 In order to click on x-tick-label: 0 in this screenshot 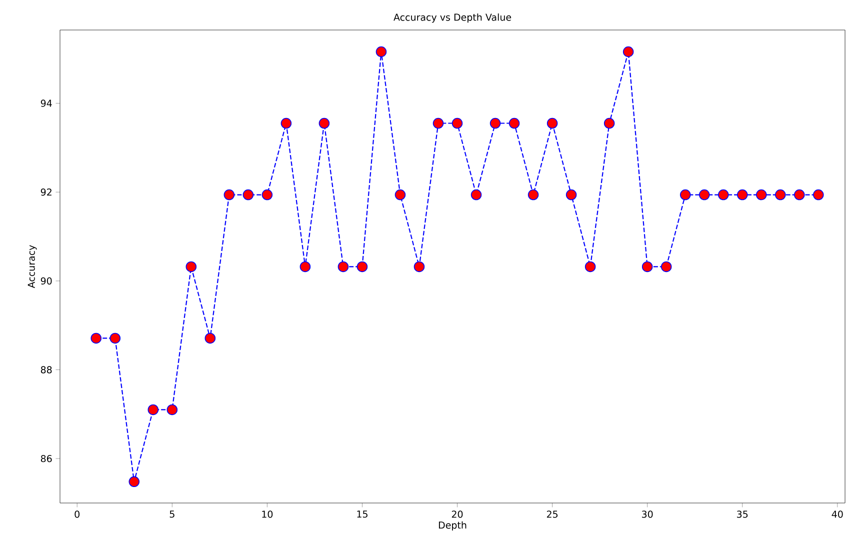, I will do `click(77, 514)`.